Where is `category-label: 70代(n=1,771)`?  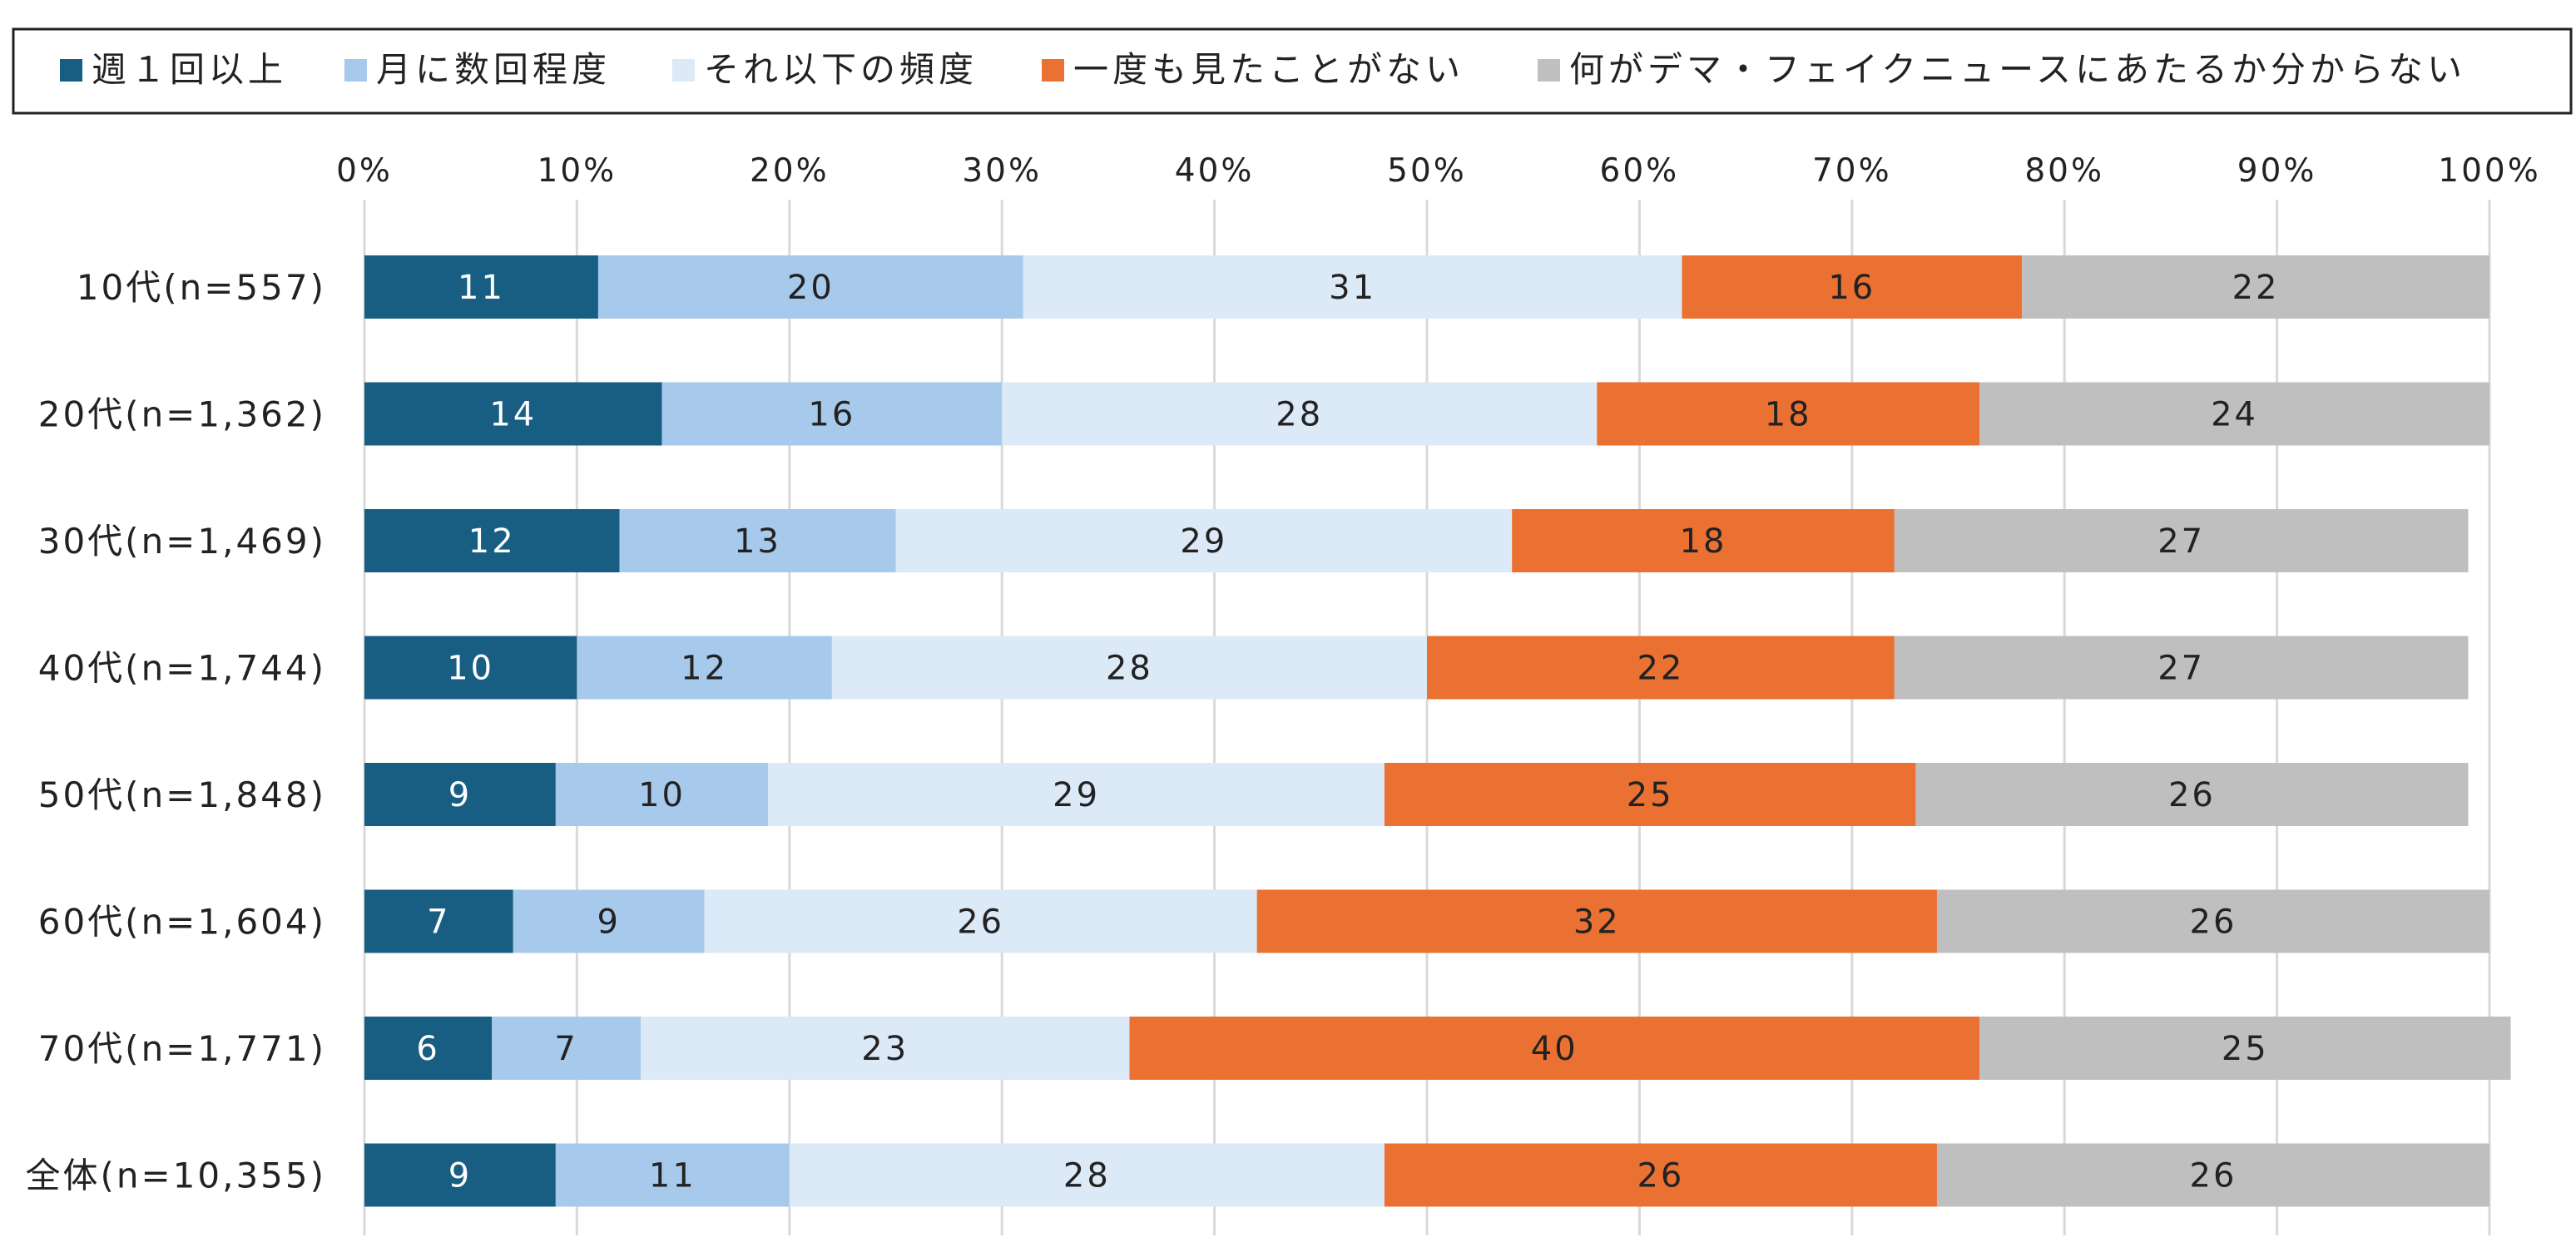 category-label: 70代(n=1,771) is located at coordinates (182, 1048).